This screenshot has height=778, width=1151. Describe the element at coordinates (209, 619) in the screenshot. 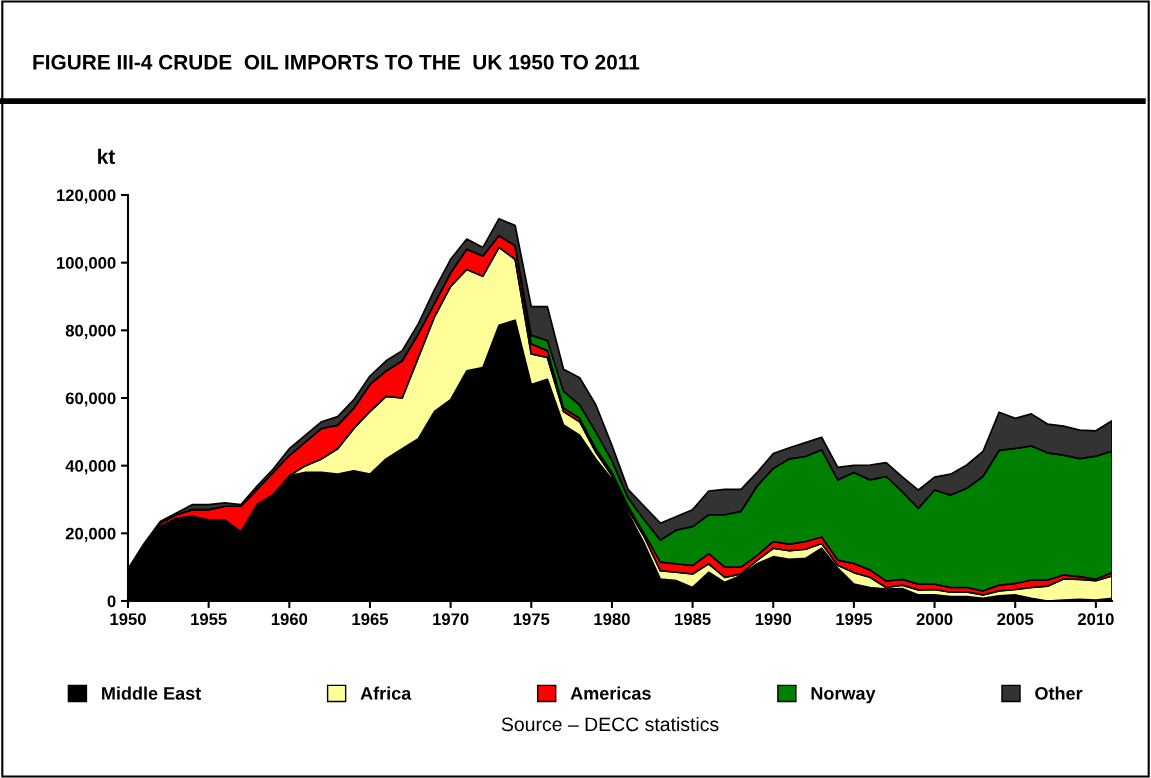

I see `x-tick-label: 1955` at that location.